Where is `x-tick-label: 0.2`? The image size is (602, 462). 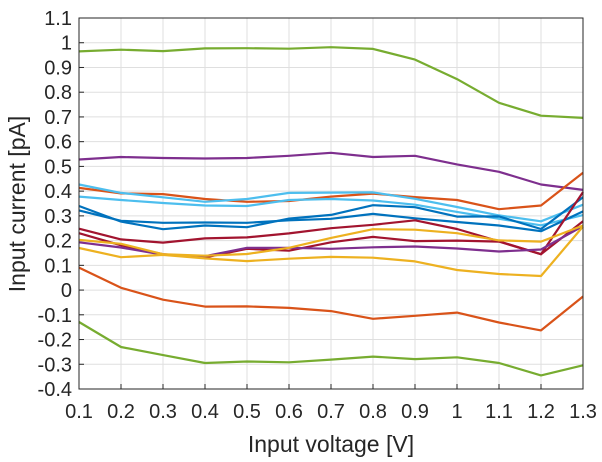
x-tick-label: 0.2 is located at coordinates (121, 412).